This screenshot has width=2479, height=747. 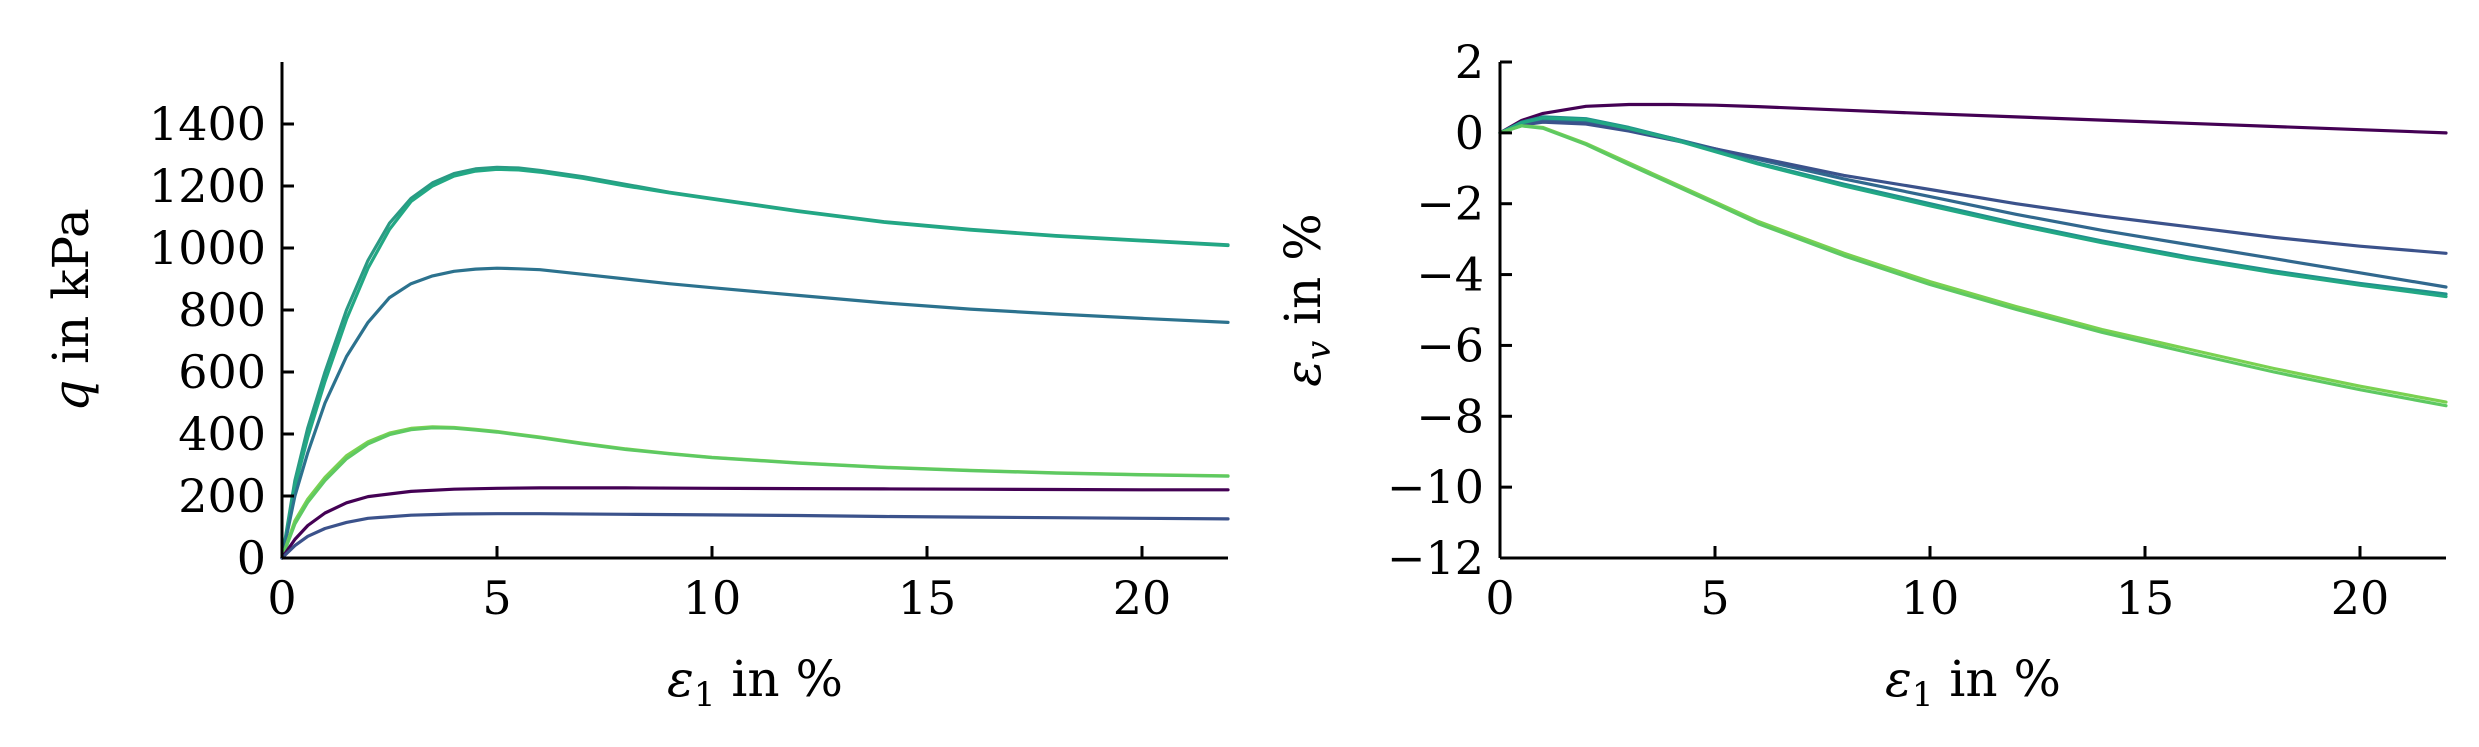 What do you see at coordinates (1450, 416) in the screenshot?
I see `y-tick-label: −8` at bounding box center [1450, 416].